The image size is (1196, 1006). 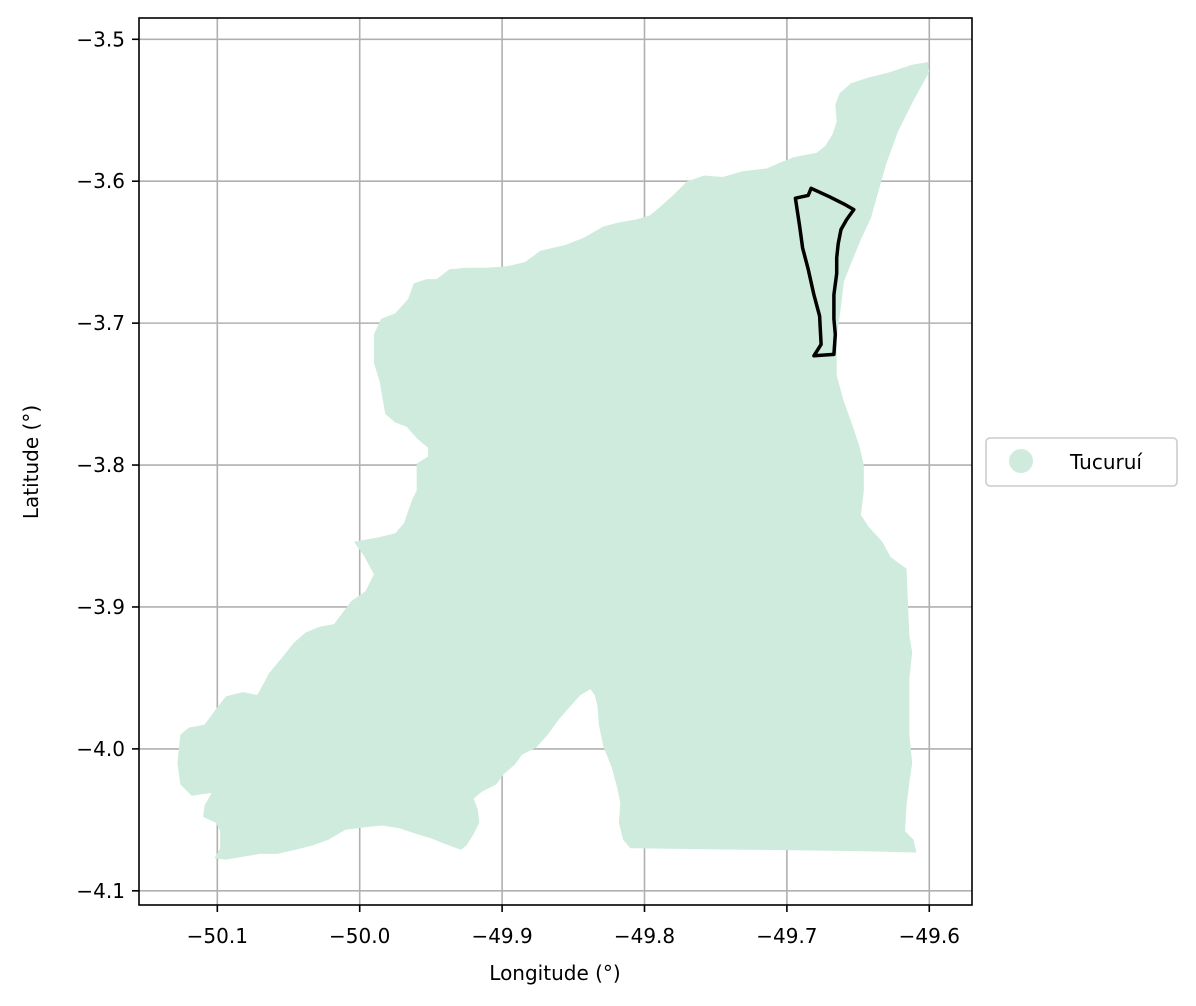 I want to click on x-tick-label: −49.8, so click(x=644, y=936).